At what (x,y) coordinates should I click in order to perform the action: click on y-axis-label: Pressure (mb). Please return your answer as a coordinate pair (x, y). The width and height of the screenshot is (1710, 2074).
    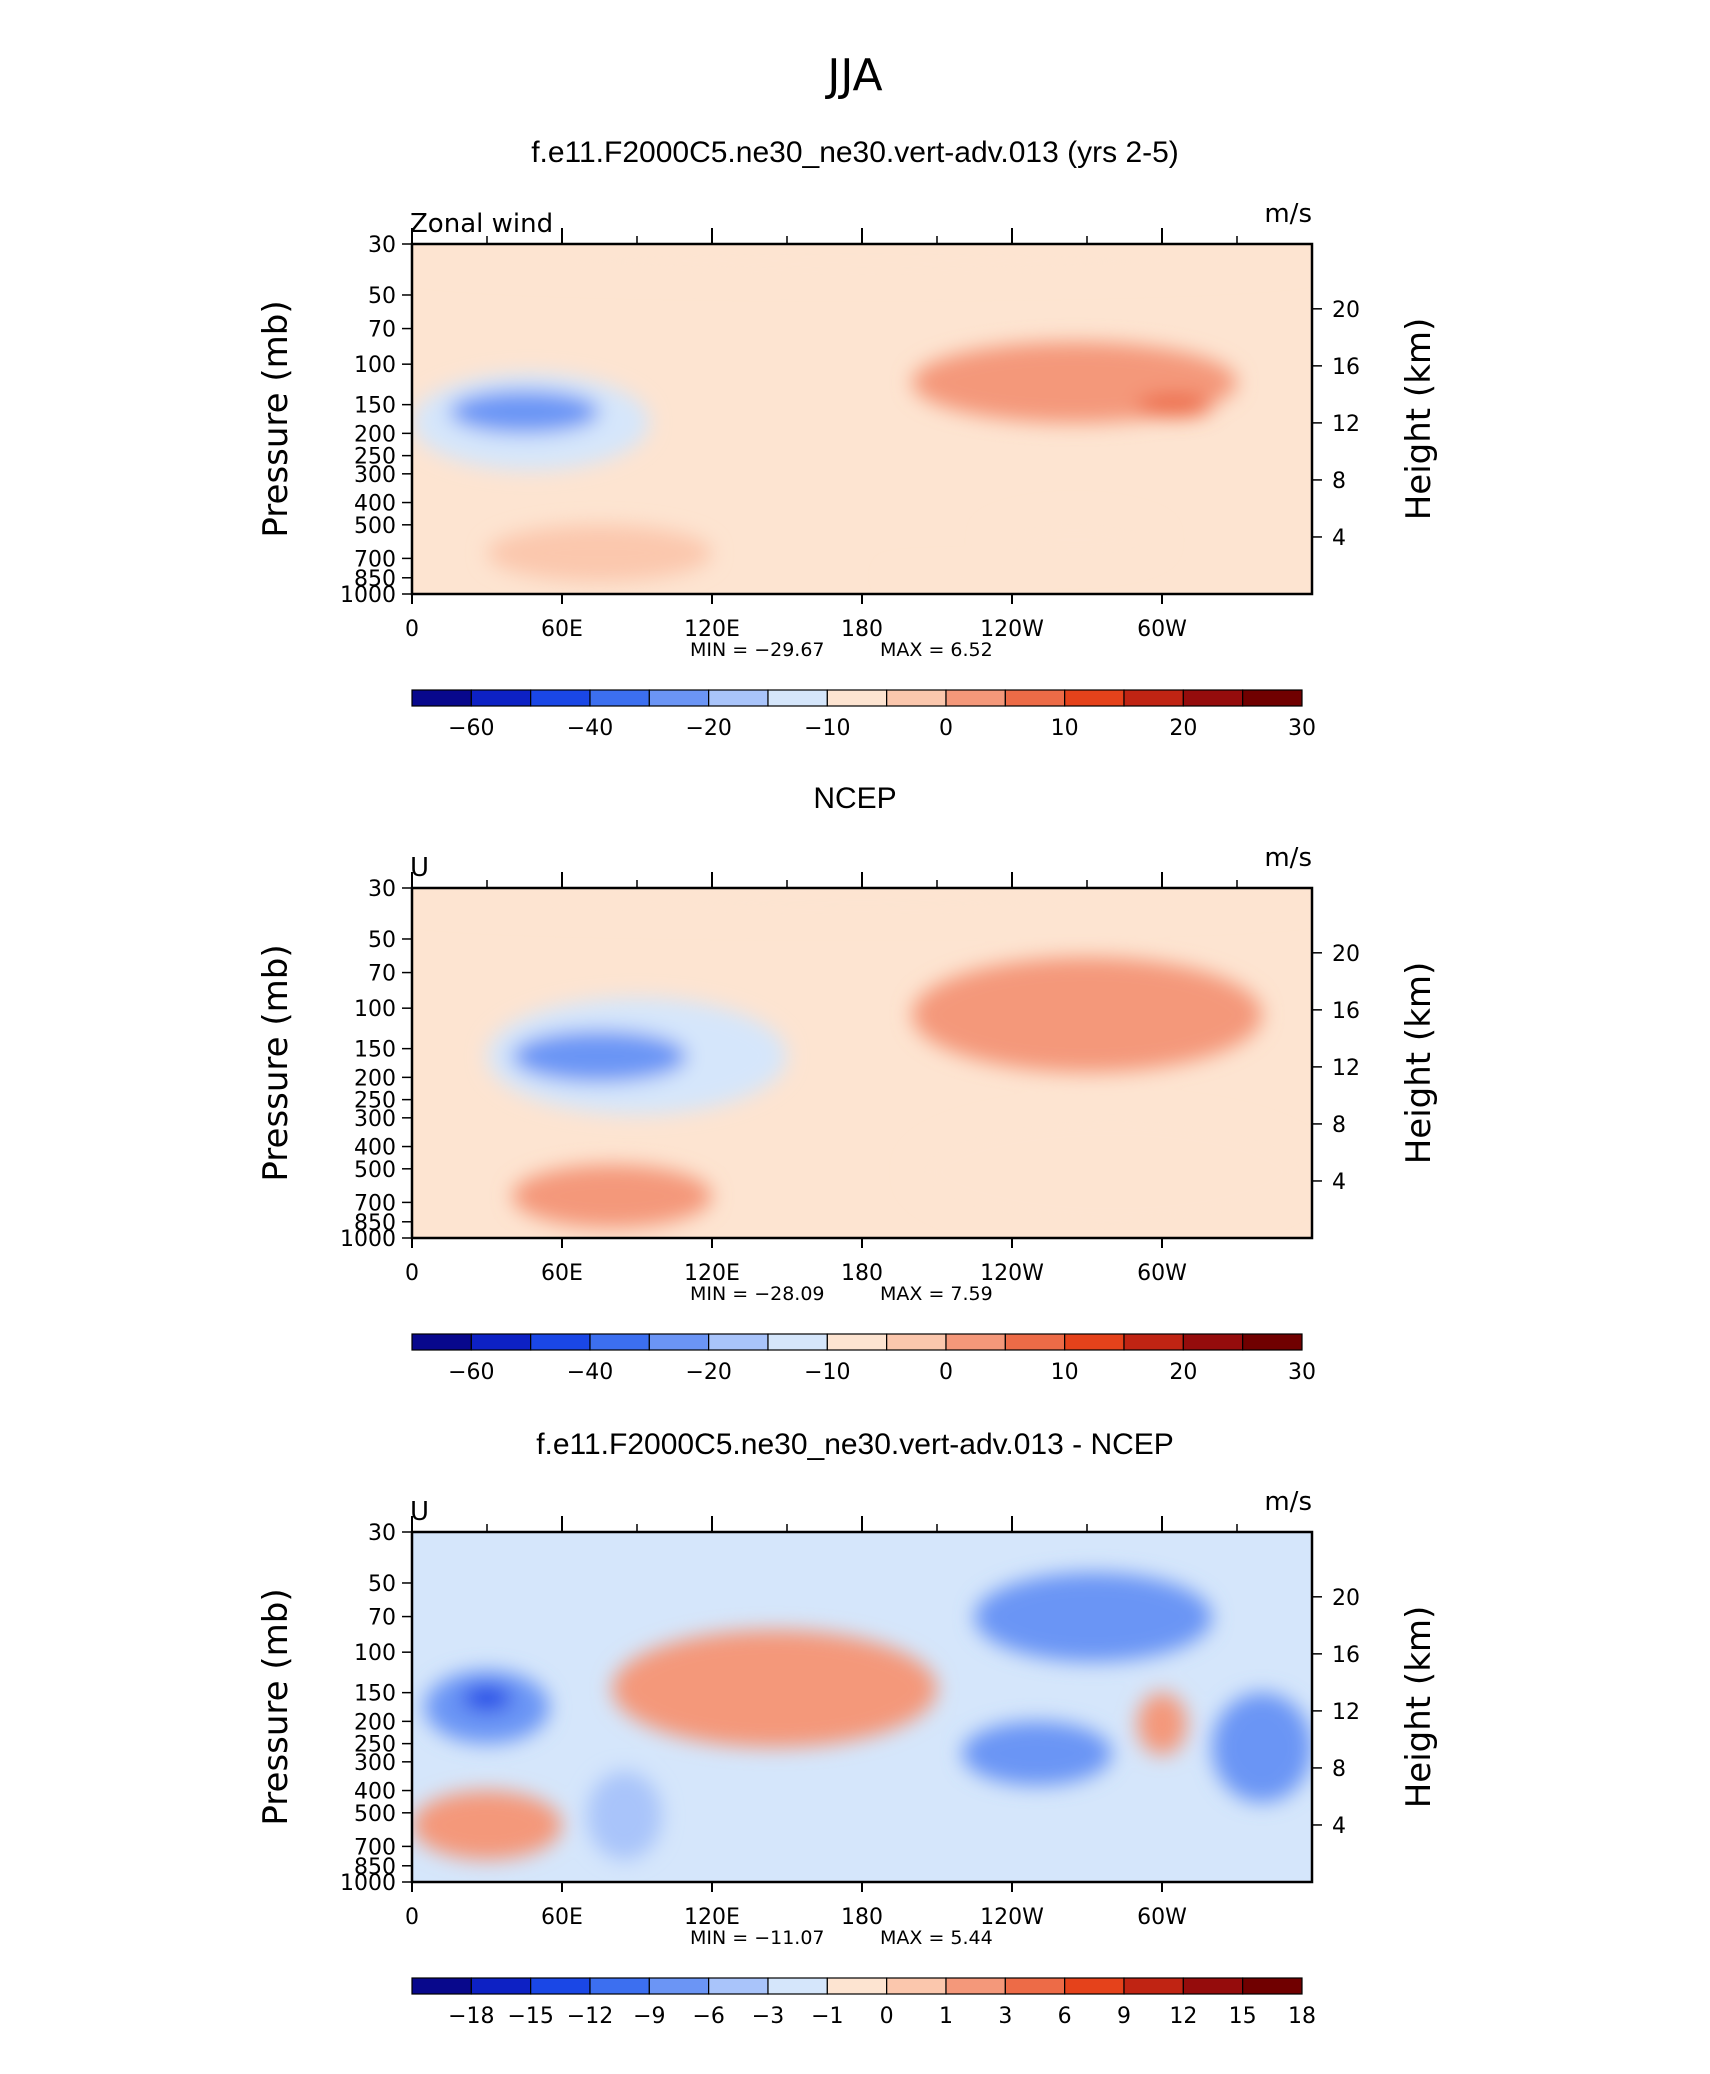
    Looking at the image, I should click on (276, 418).